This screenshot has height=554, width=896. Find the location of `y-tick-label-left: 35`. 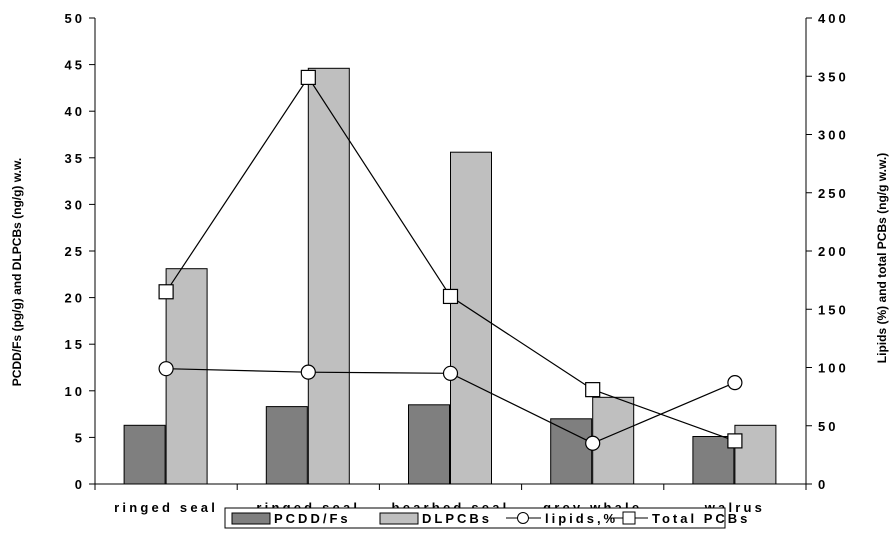

y-tick-label-left: 35 is located at coordinates (75, 158).